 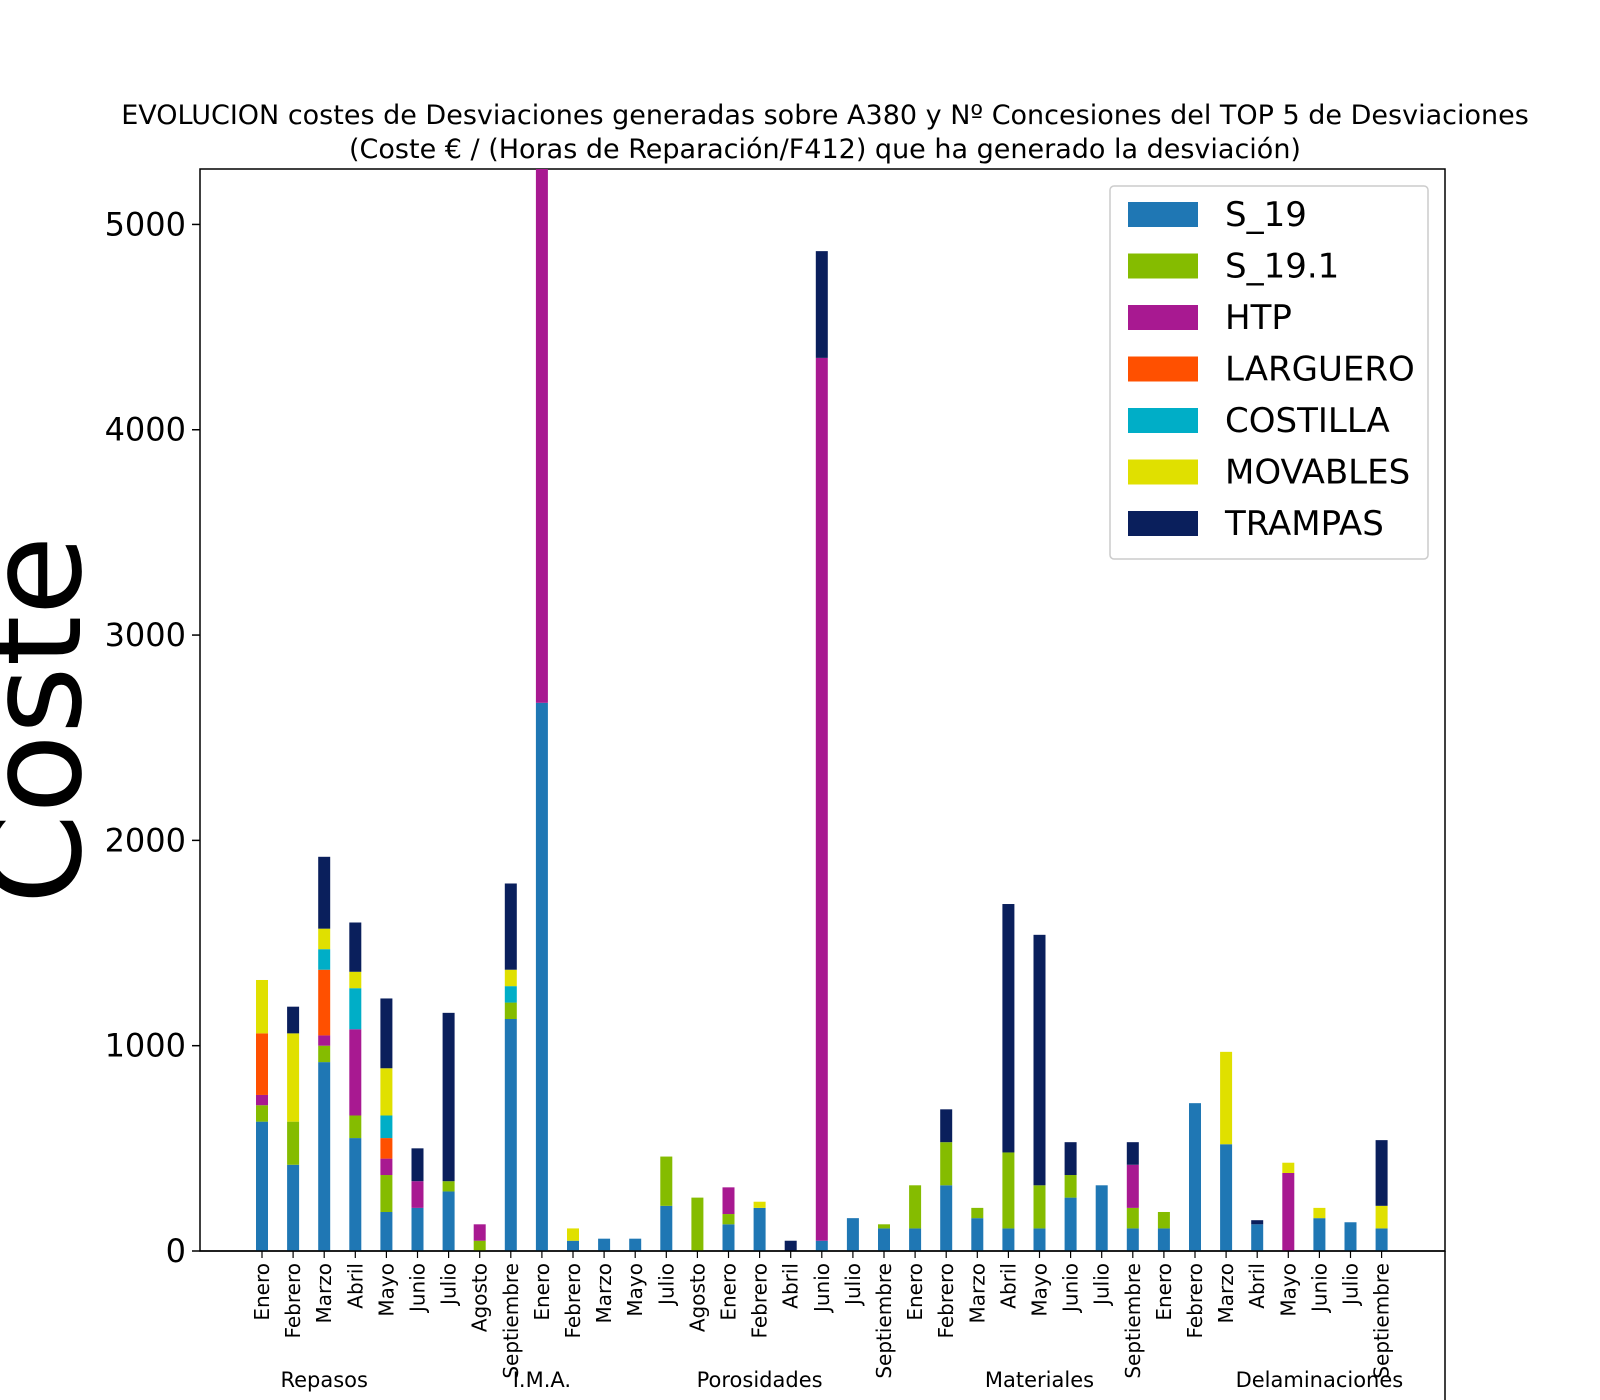 I want to click on x-tick-label-9: Enero, so click(x=542, y=1292).